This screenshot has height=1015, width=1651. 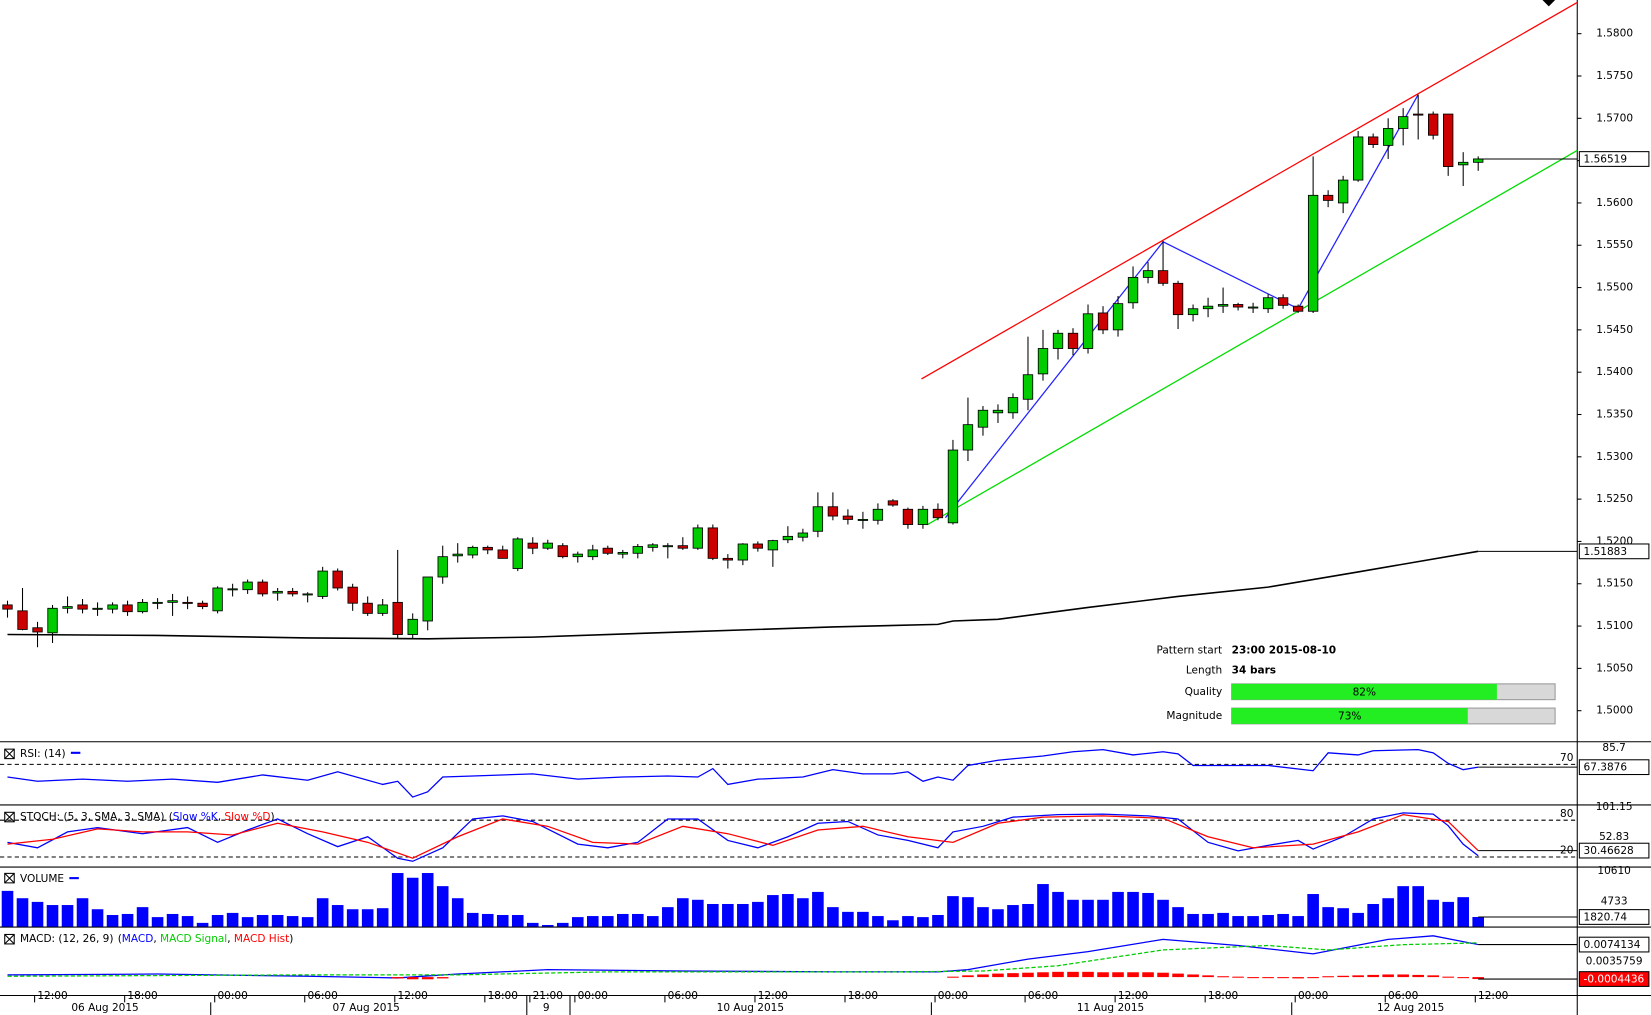 I want to click on y-tick-label: 1.5750, so click(x=1614, y=76).